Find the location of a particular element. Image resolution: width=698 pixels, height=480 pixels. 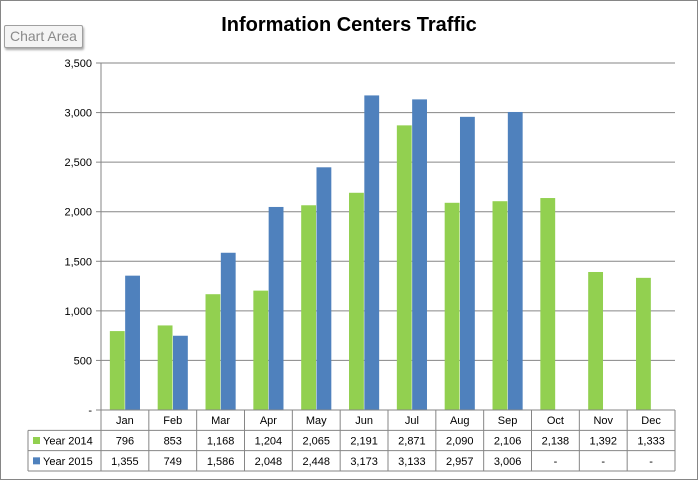

category-label: Jan is located at coordinates (125, 421).